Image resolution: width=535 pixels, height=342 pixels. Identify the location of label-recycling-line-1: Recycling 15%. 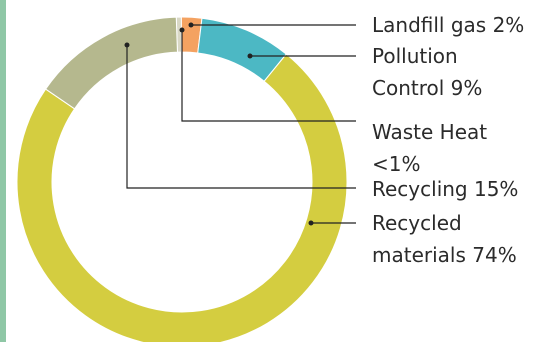
(445, 189).